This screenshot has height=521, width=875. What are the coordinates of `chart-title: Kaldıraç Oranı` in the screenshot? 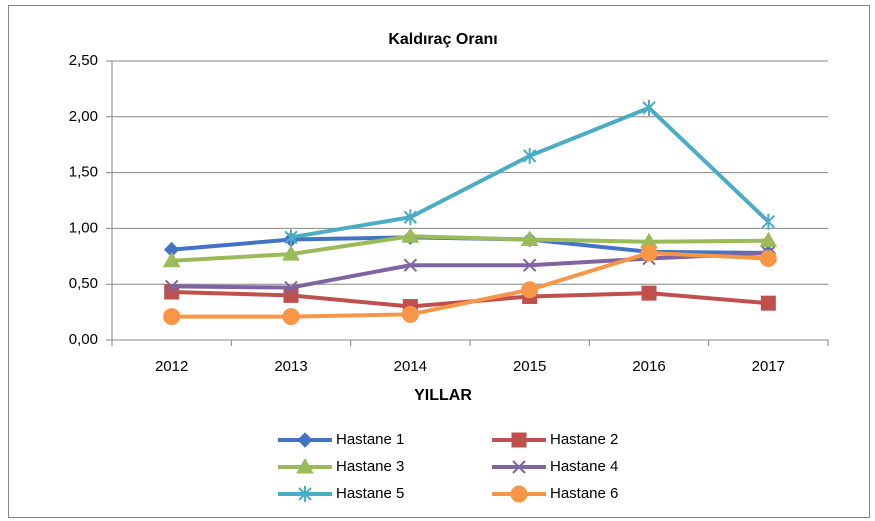 It's located at (442, 39).